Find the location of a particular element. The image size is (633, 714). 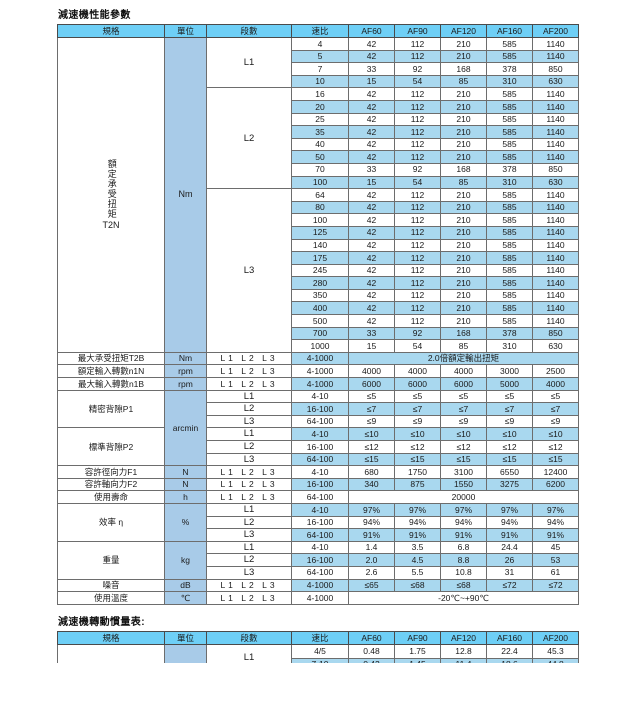

inertia-table-caption: 減速機轉動慣量表: is located at coordinates (101, 622).